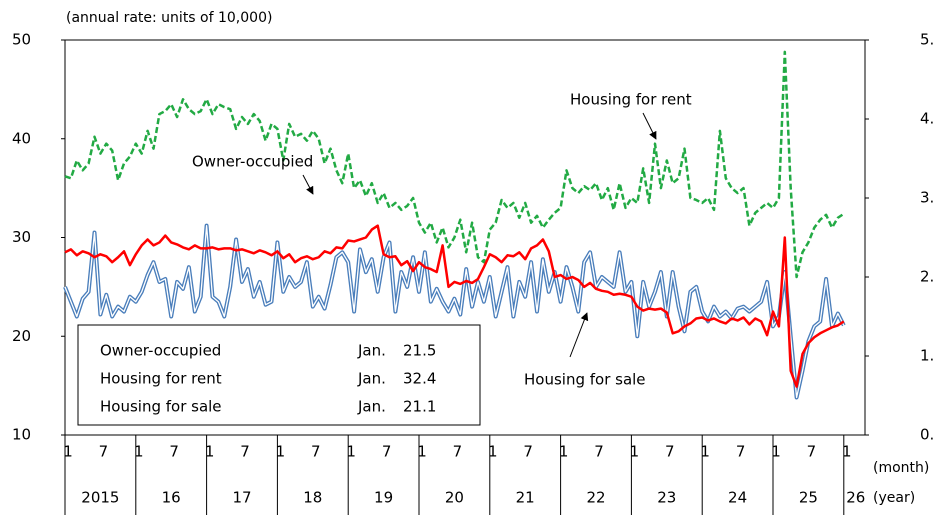 The image size is (947, 515). Describe the element at coordinates (454, 498) in the screenshot. I see `year-label: 20` at that location.